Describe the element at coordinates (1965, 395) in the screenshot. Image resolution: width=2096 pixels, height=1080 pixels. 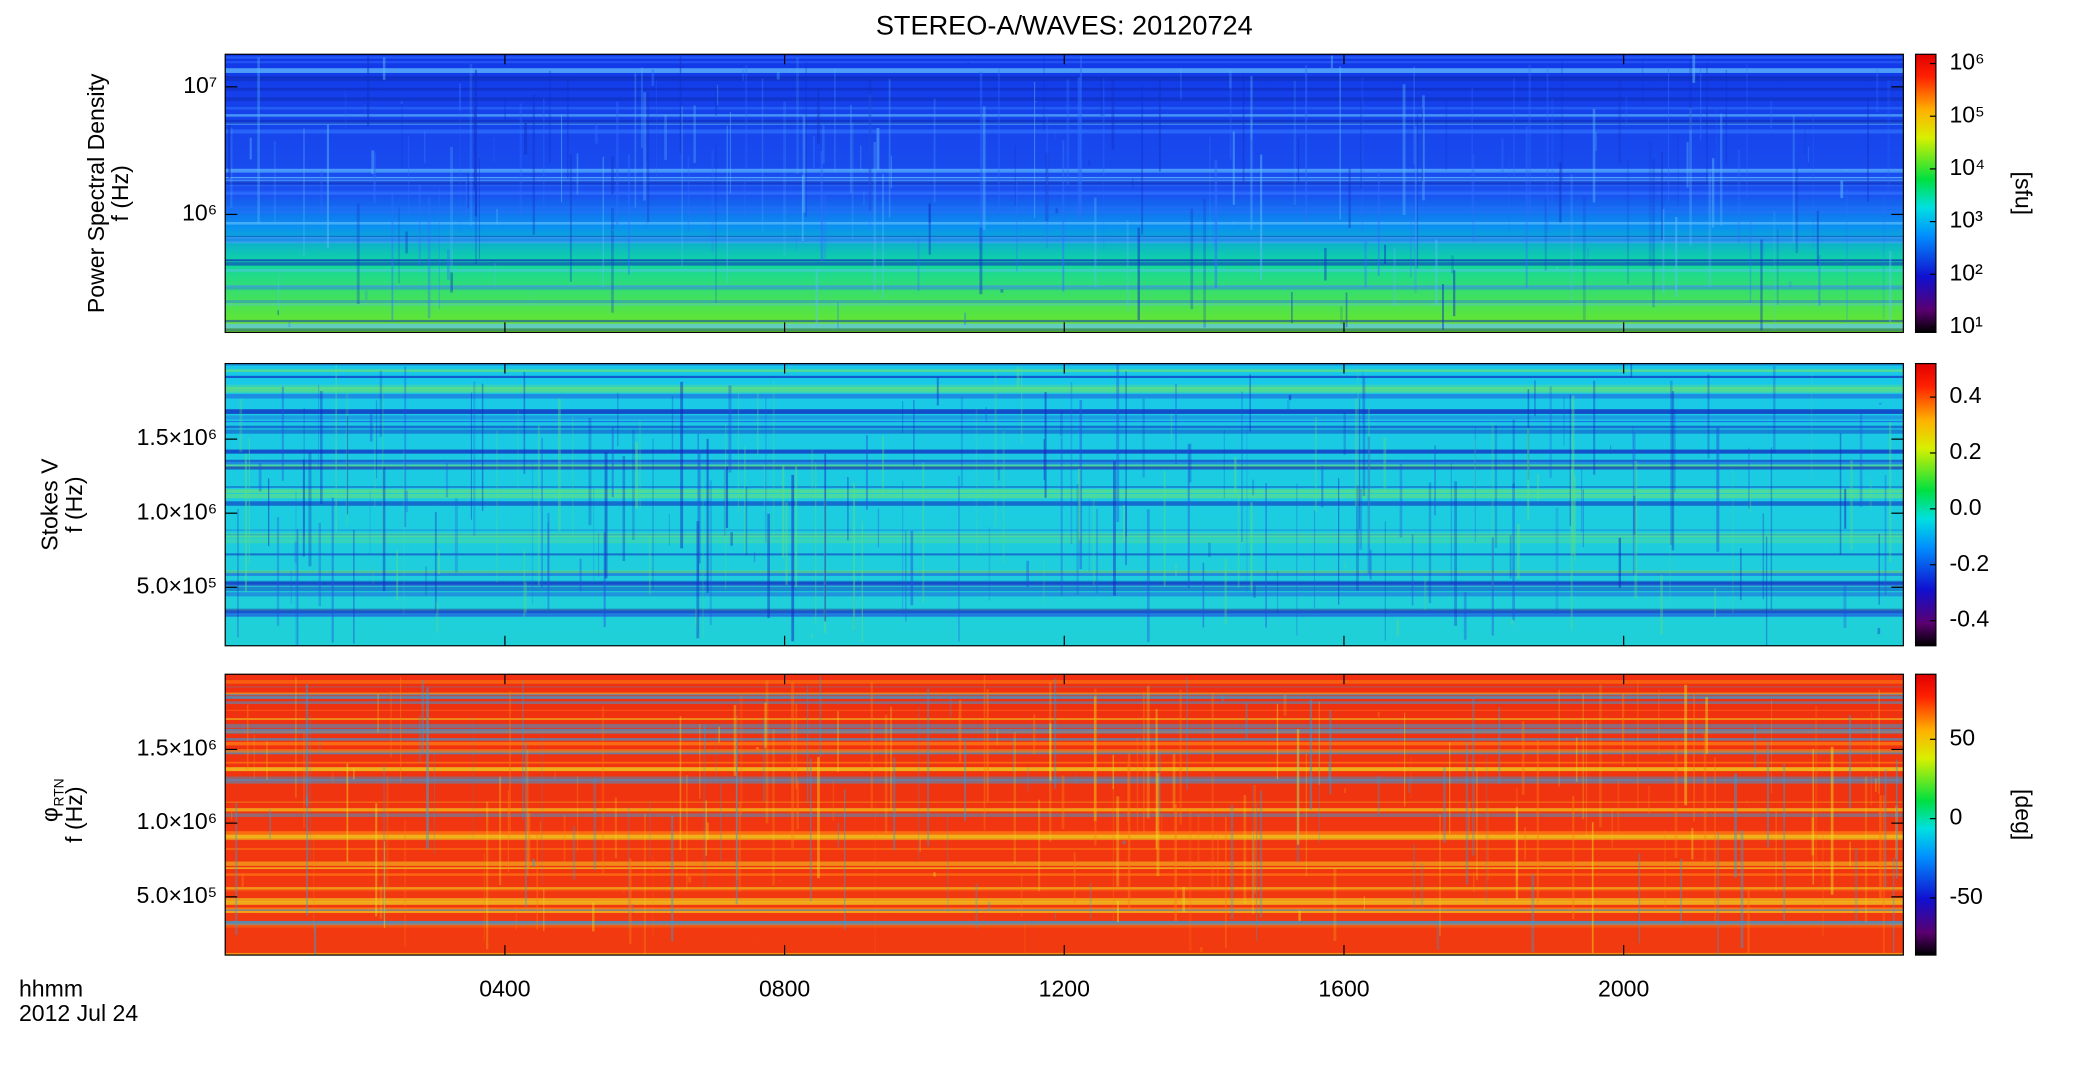
I see `colorbar-tick-label: 0.4` at that location.